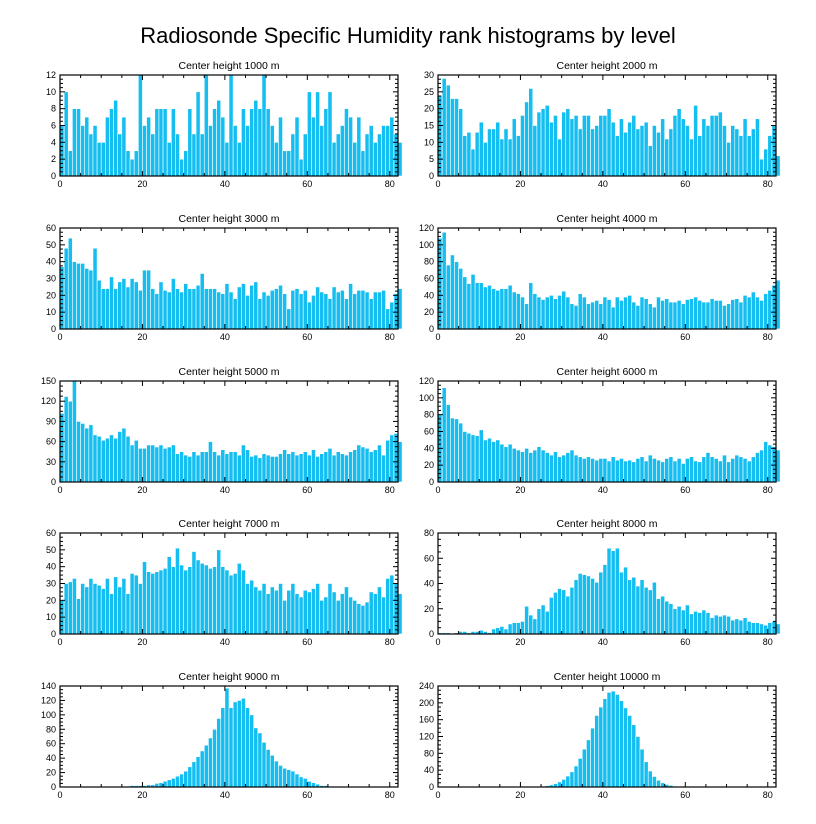 This screenshot has width=816, height=824. What do you see at coordinates (142, 642) in the screenshot?
I see `x-tick-label: 20` at bounding box center [142, 642].